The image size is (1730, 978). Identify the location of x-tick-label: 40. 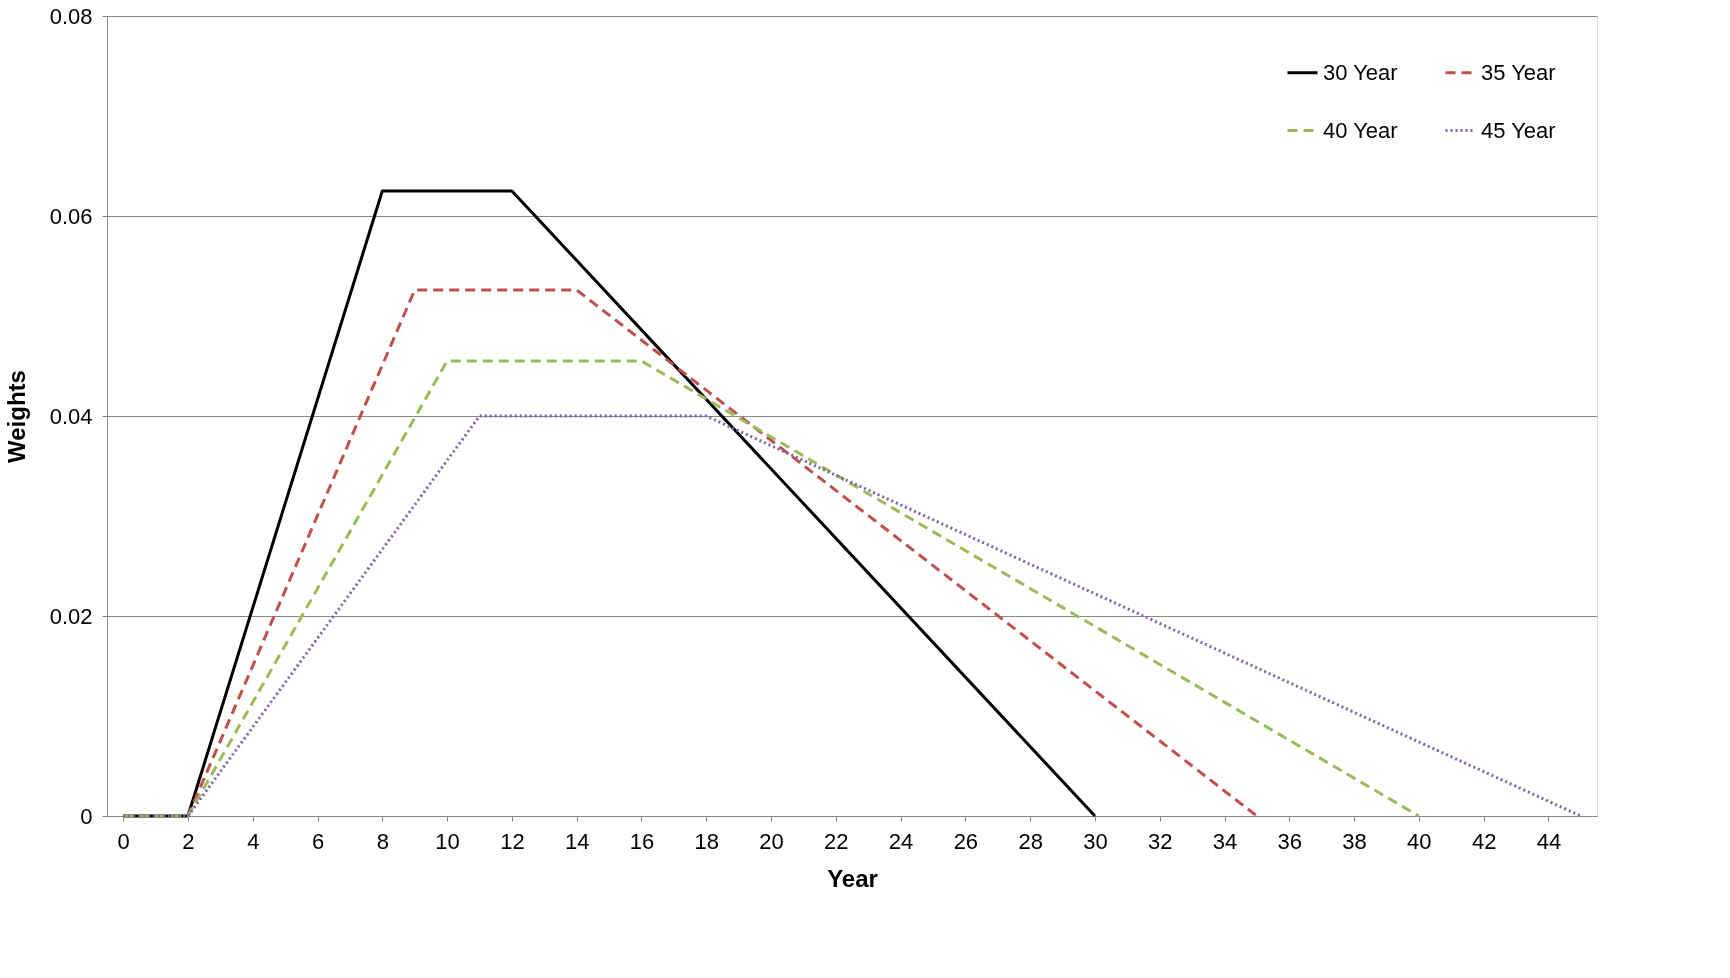
(1419, 841).